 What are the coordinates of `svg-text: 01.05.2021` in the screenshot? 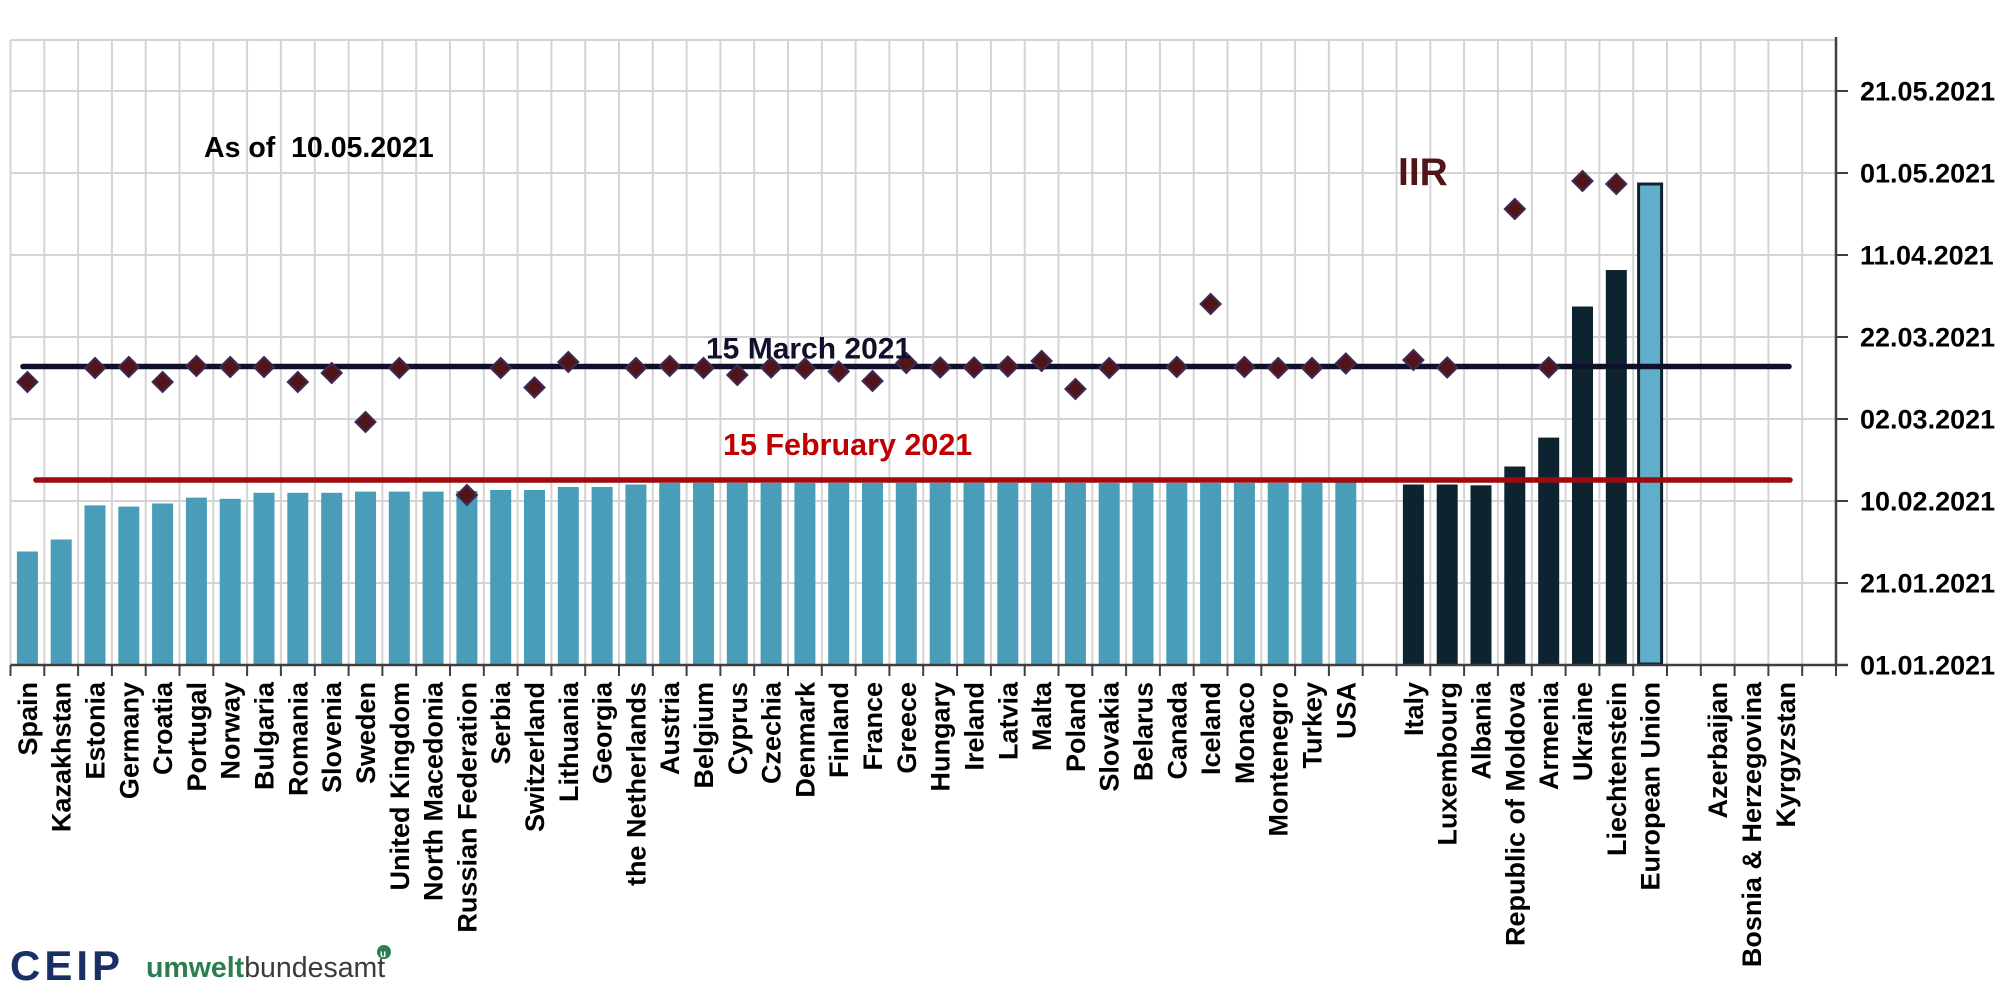 It's located at (1927, 174).